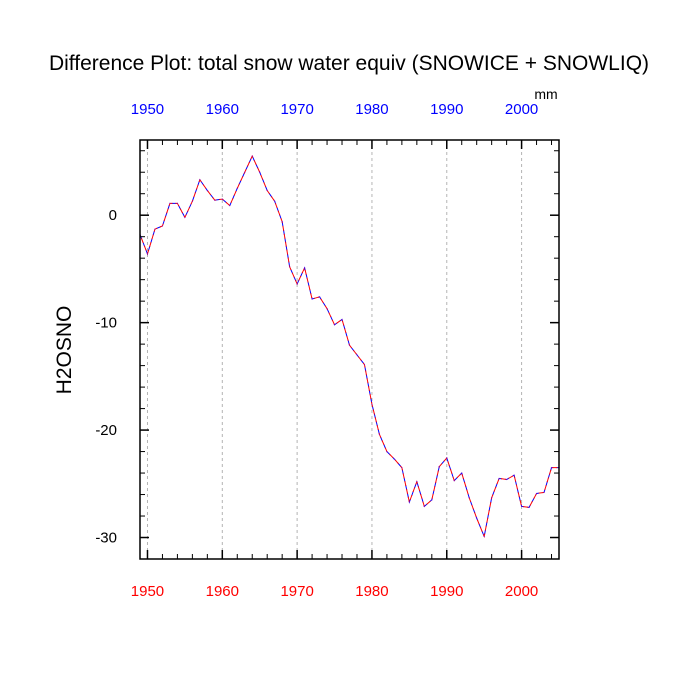  What do you see at coordinates (545, 94) in the screenshot?
I see `units-label: mm` at bounding box center [545, 94].